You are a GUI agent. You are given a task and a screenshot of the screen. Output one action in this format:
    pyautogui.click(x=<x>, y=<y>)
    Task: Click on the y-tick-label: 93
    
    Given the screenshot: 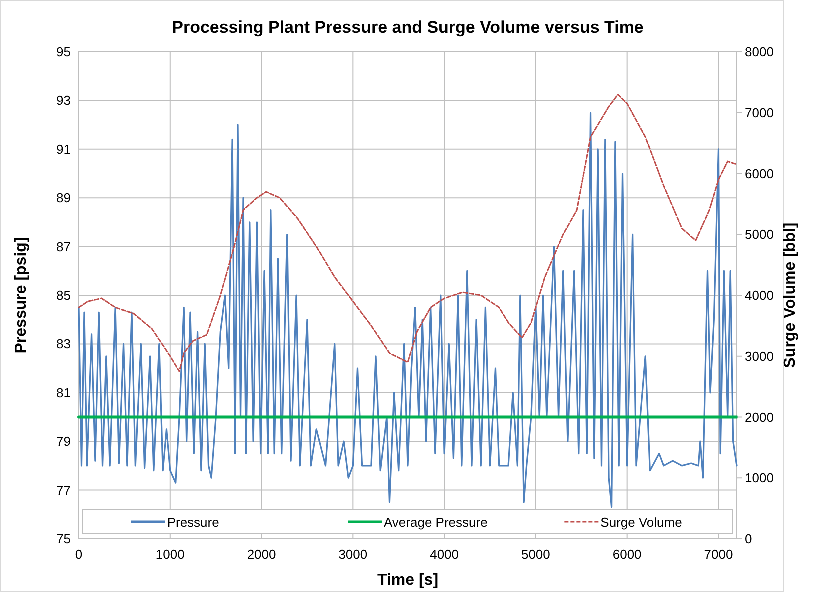 What is the action you would take?
    pyautogui.click(x=63, y=100)
    